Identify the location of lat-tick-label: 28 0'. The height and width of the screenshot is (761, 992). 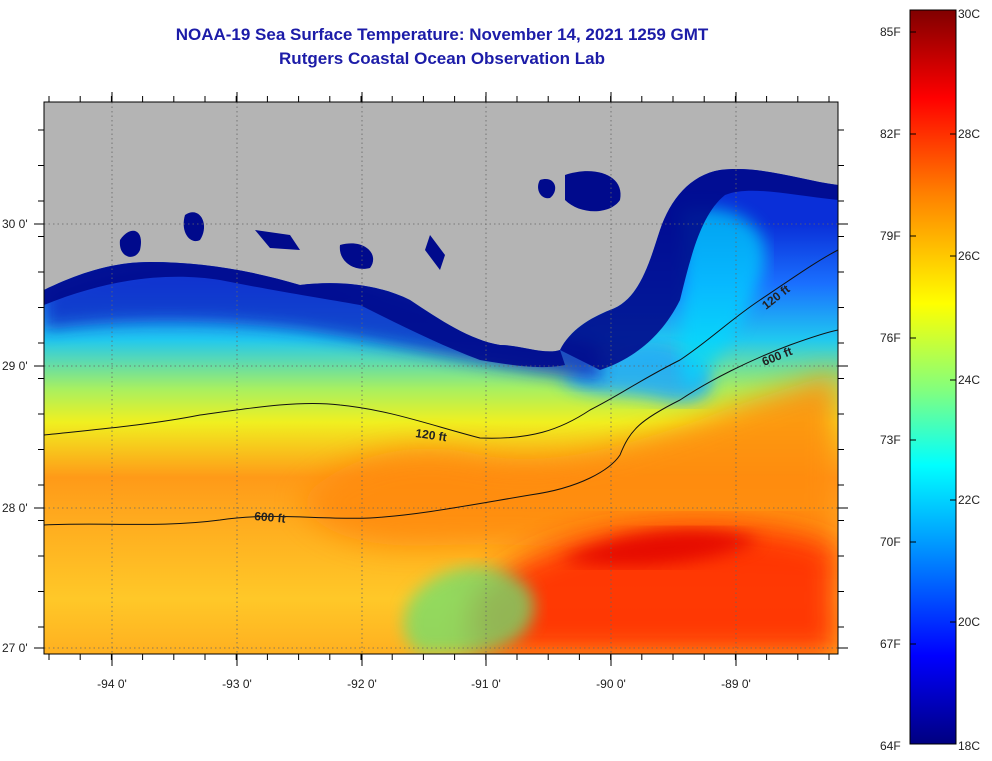
(15, 508).